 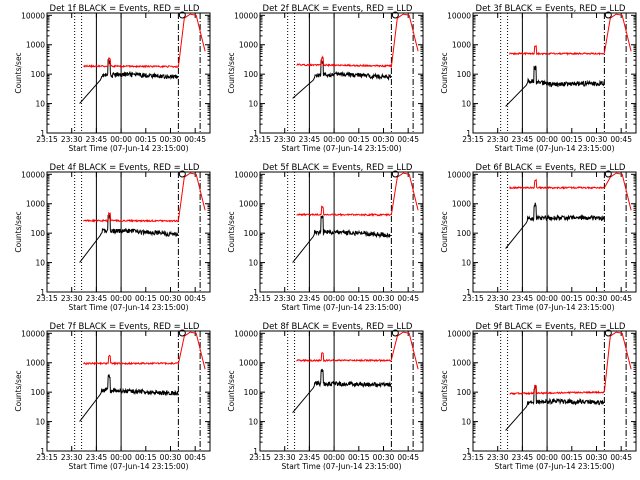 What do you see at coordinates (551, 9) in the screenshot?
I see `chart-title: Det 3f BLACK = Events, RED = LLD` at bounding box center [551, 9].